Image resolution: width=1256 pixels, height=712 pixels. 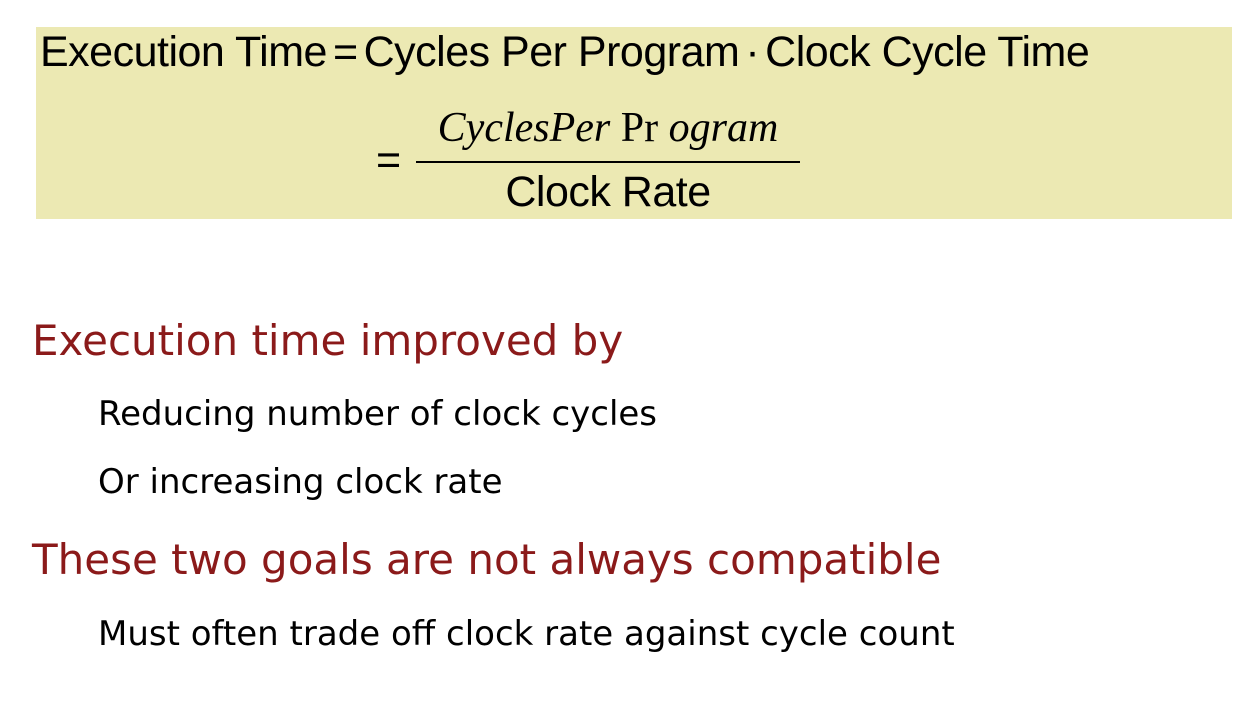 I want to click on formula-equals: =, so click(x=345, y=52).